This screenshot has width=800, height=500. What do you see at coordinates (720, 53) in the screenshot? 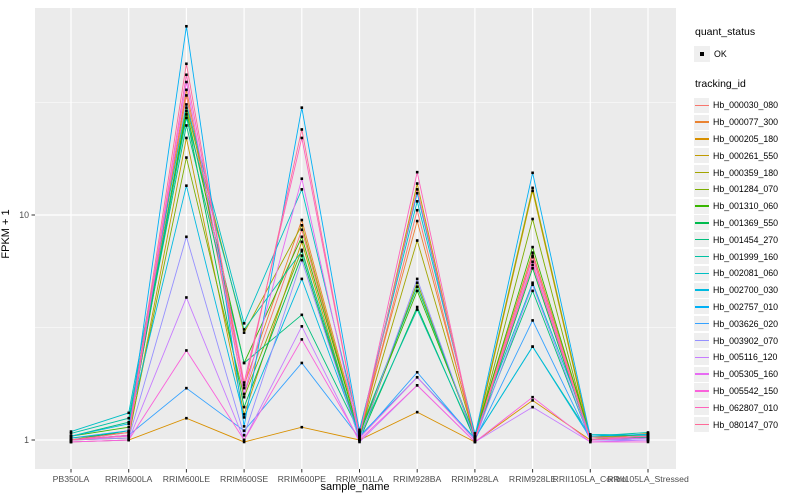
I see `legend-item-label: OK` at bounding box center [720, 53].